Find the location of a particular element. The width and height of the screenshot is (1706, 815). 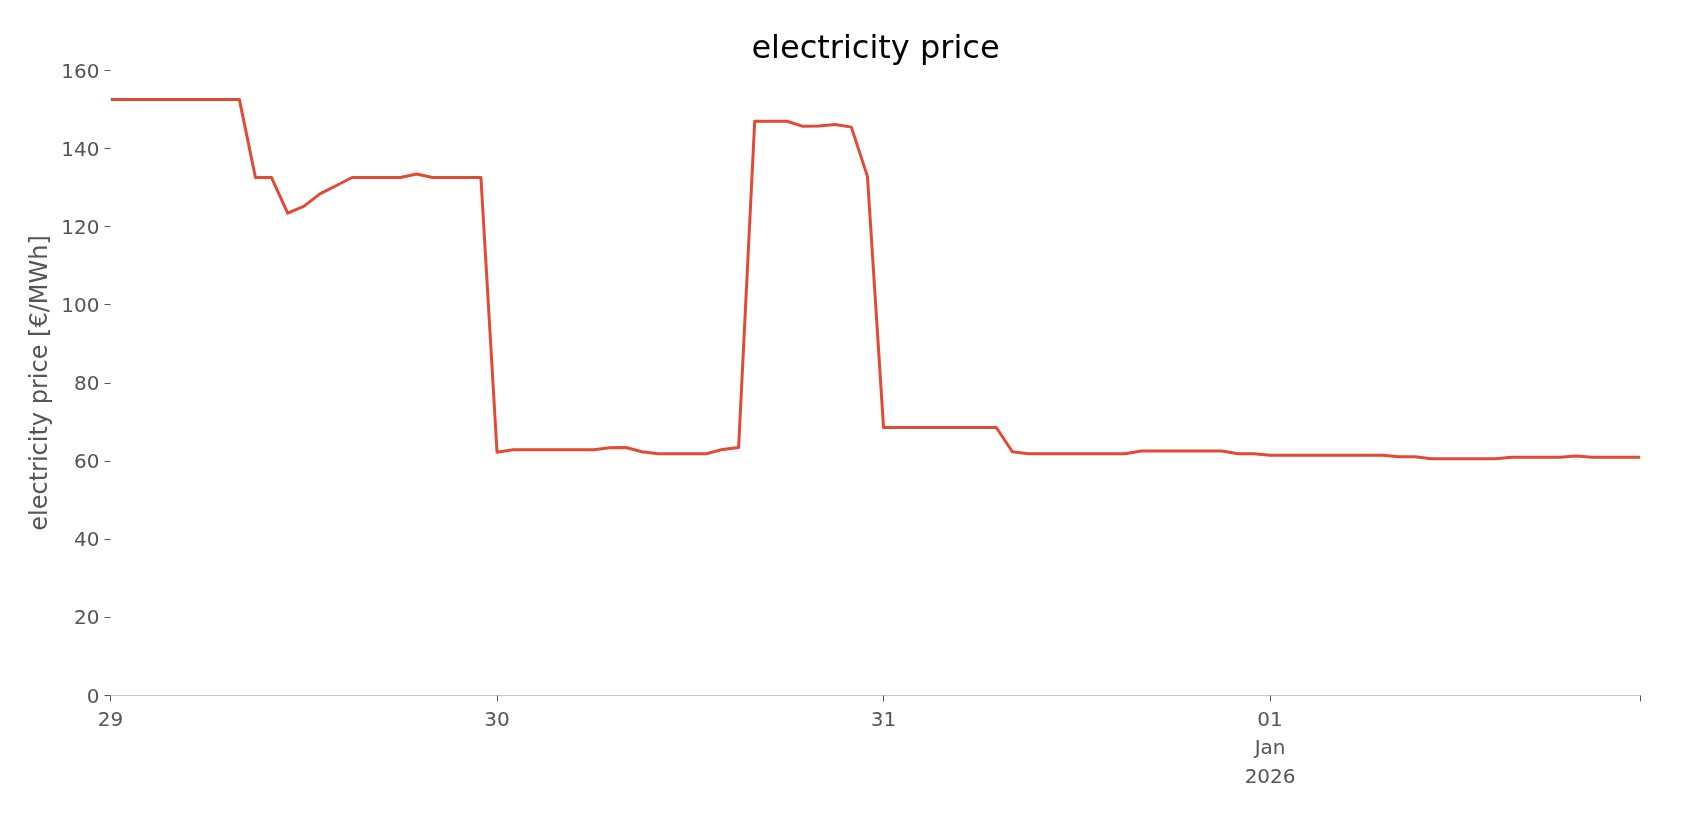

y-tick-label: 120 is located at coordinates (80, 226).